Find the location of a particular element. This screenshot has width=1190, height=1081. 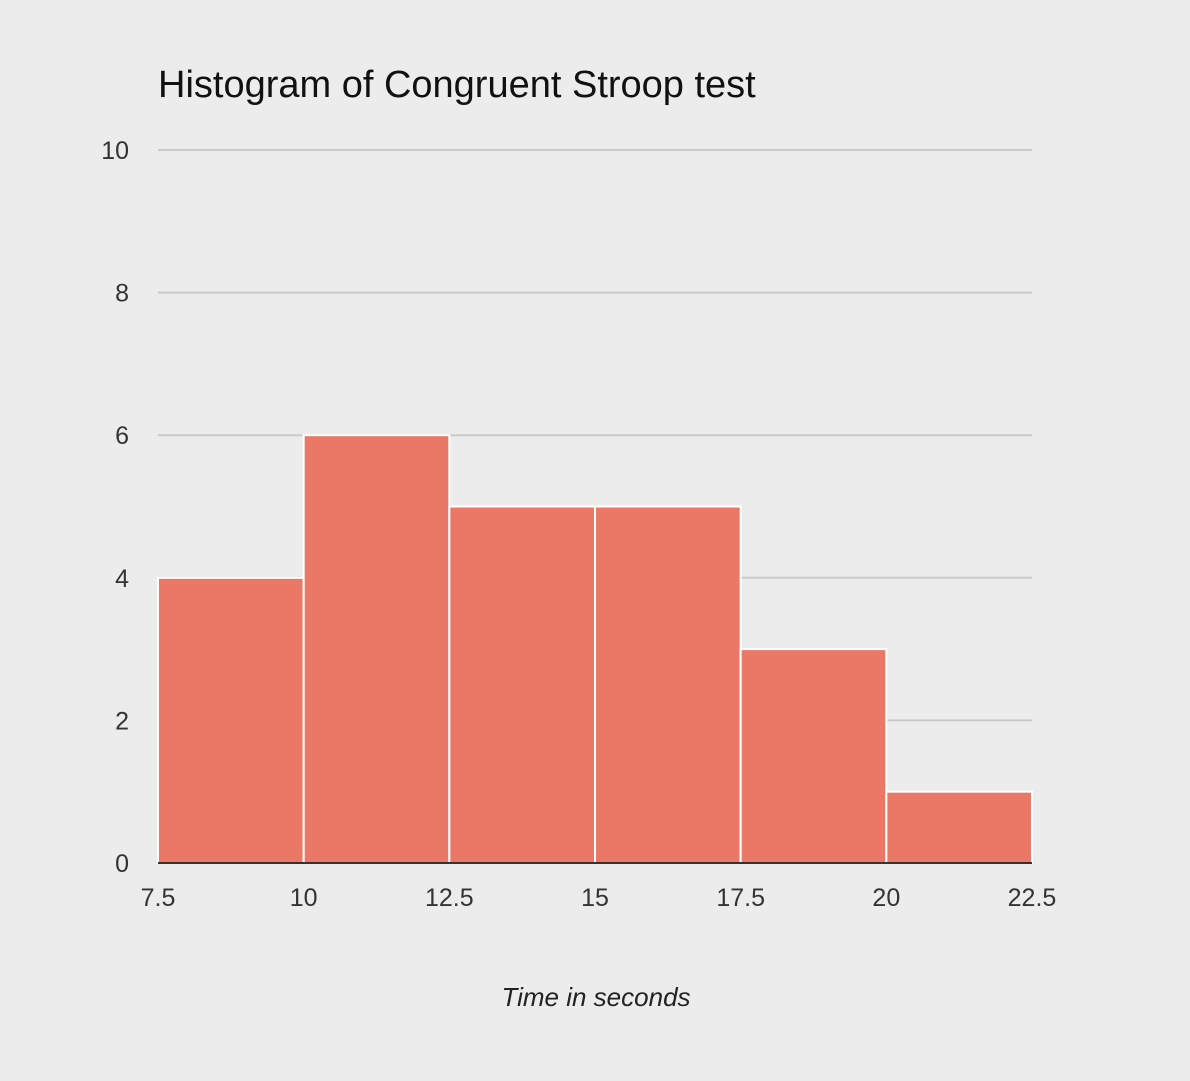

y-tick-label: 2 is located at coordinates (122, 721).